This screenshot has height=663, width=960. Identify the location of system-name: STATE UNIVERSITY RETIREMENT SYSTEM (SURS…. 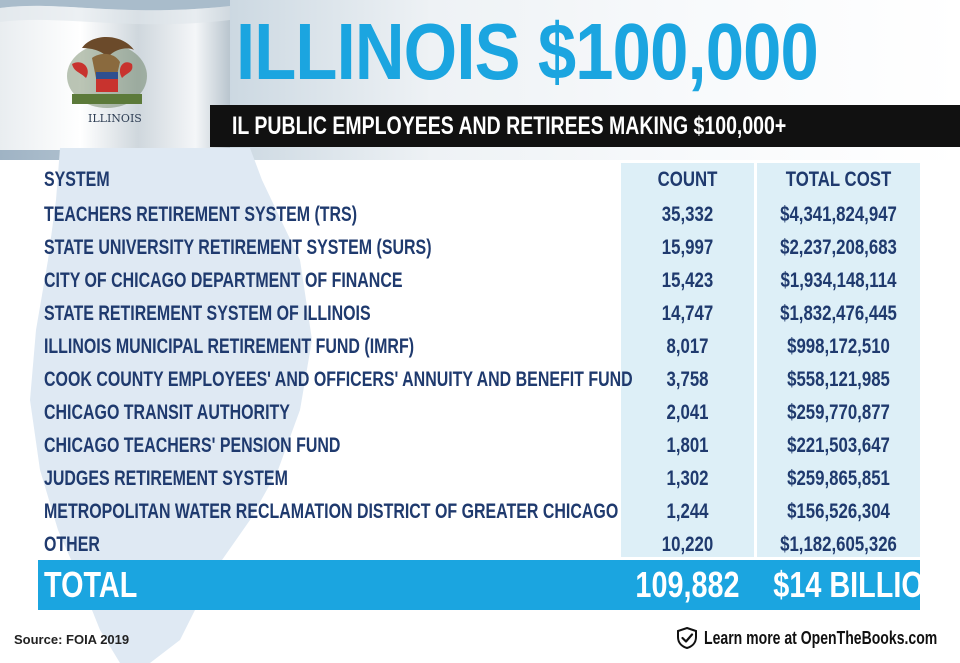
(238, 247).